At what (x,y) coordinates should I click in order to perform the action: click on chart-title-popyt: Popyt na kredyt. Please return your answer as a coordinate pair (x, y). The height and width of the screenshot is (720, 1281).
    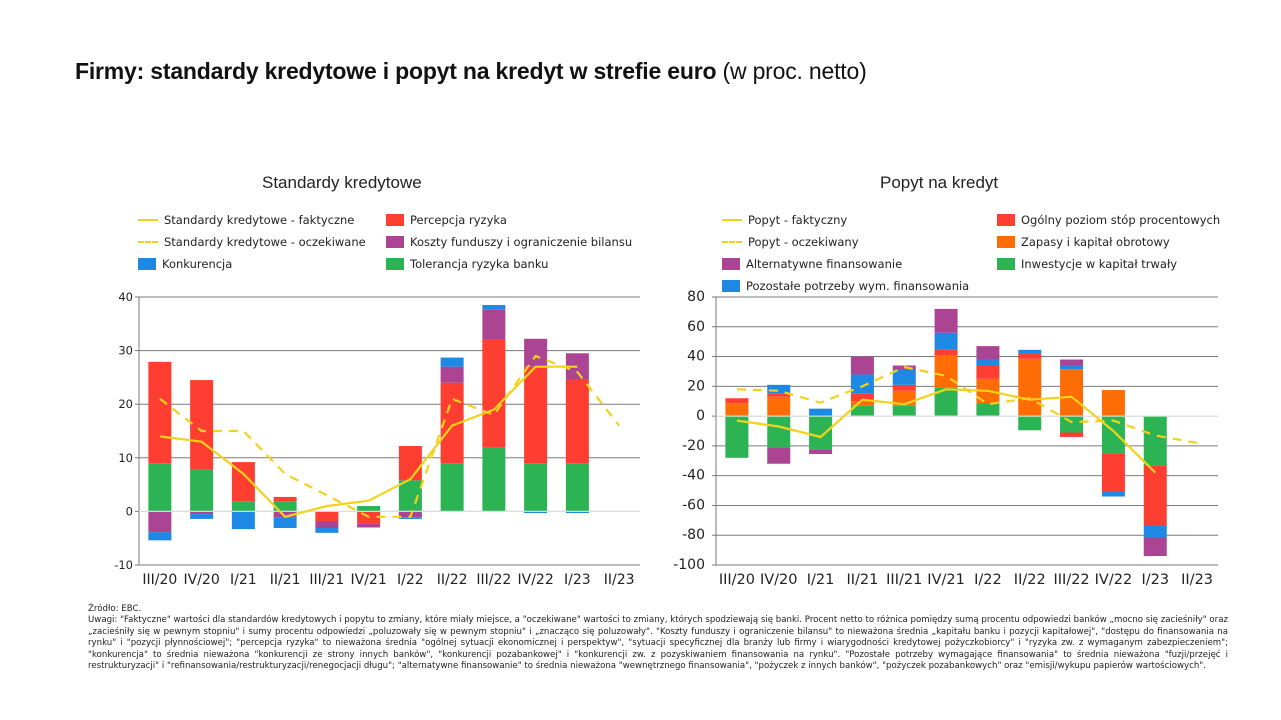
    Looking at the image, I should click on (939, 182).